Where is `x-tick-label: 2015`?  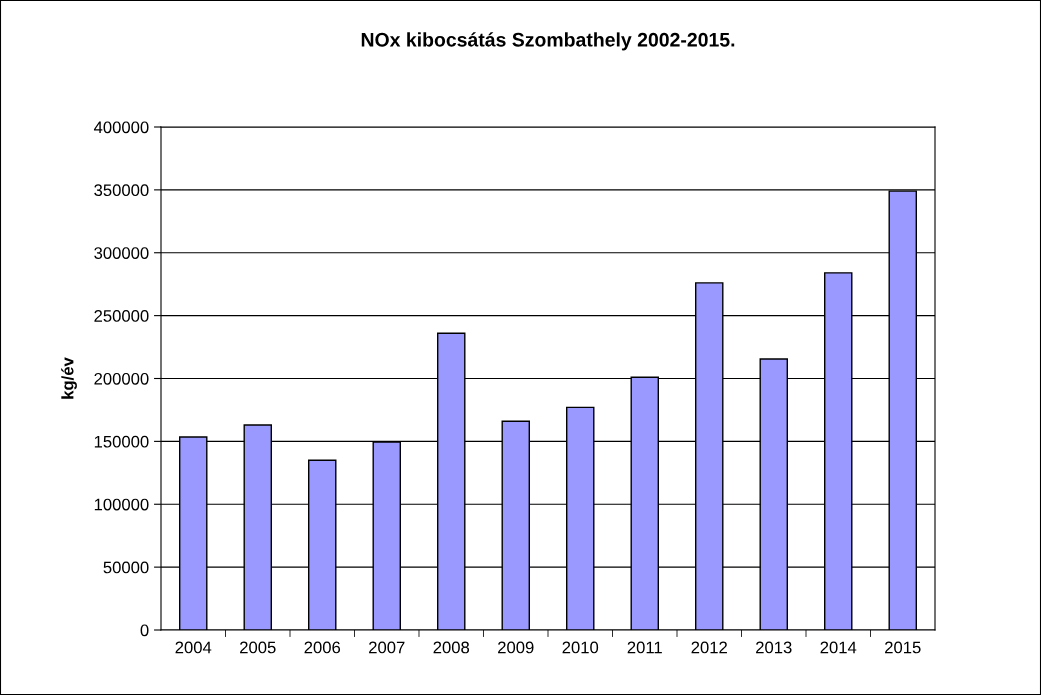 x-tick-label: 2015 is located at coordinates (903, 647).